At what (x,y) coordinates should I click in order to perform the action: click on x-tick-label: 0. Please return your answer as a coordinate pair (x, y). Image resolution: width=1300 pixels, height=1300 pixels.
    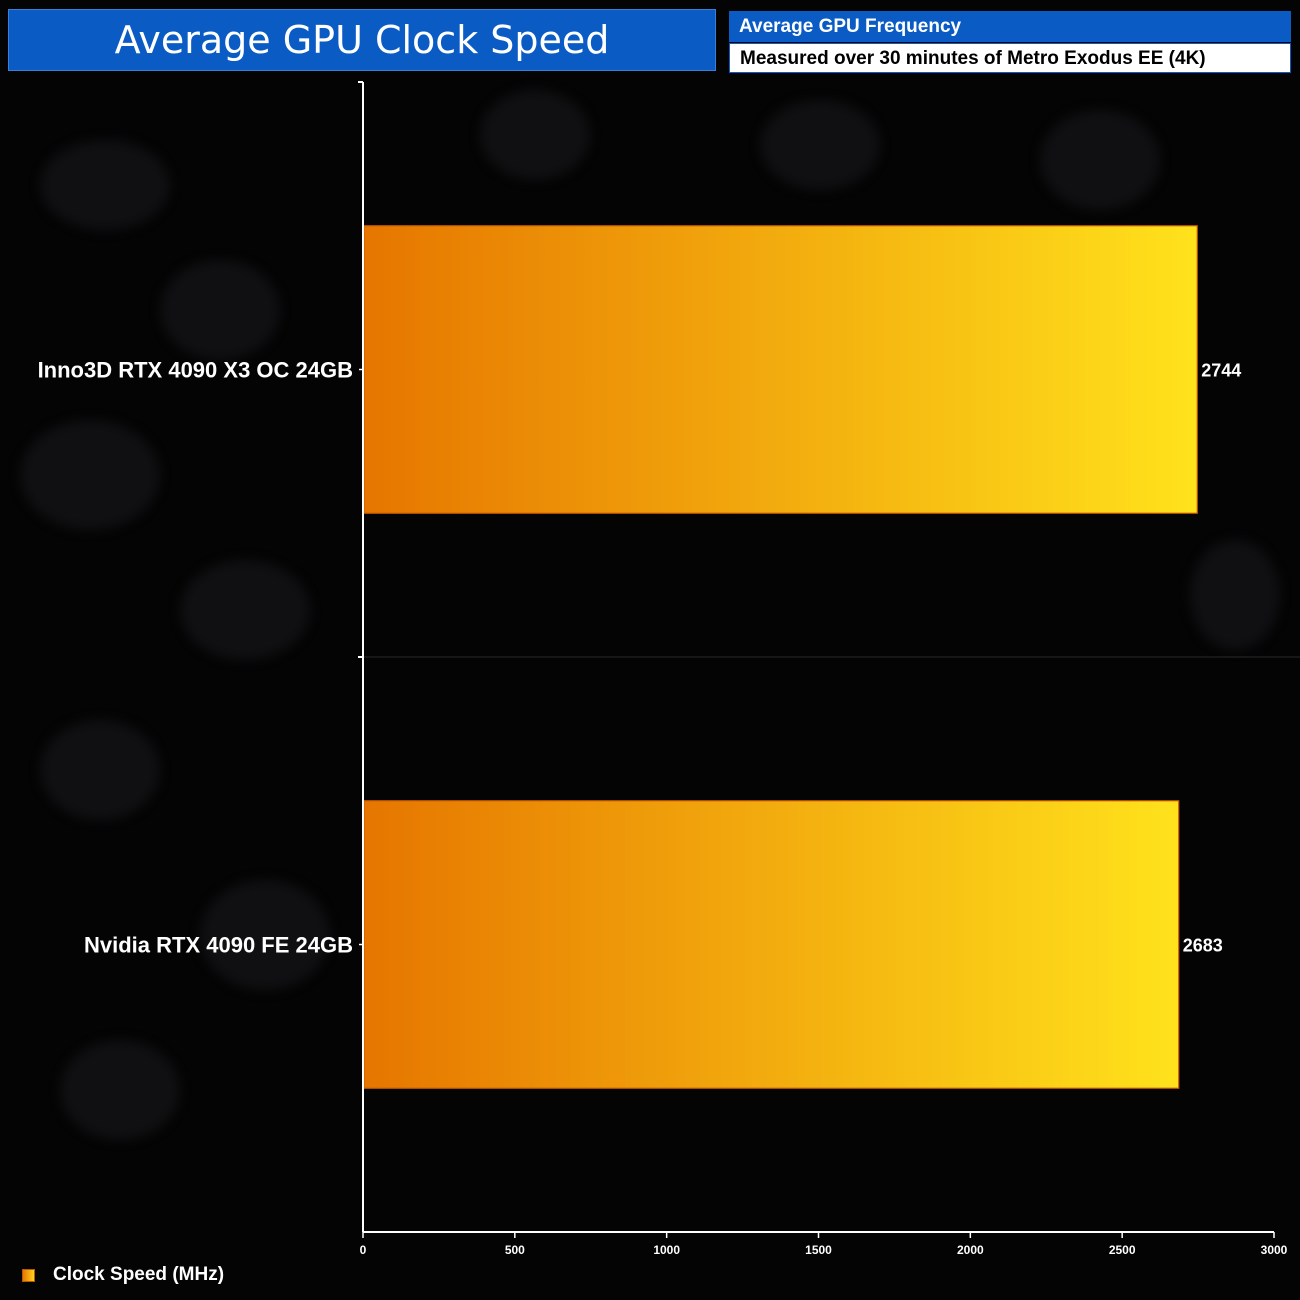
    Looking at the image, I should click on (363, 1250).